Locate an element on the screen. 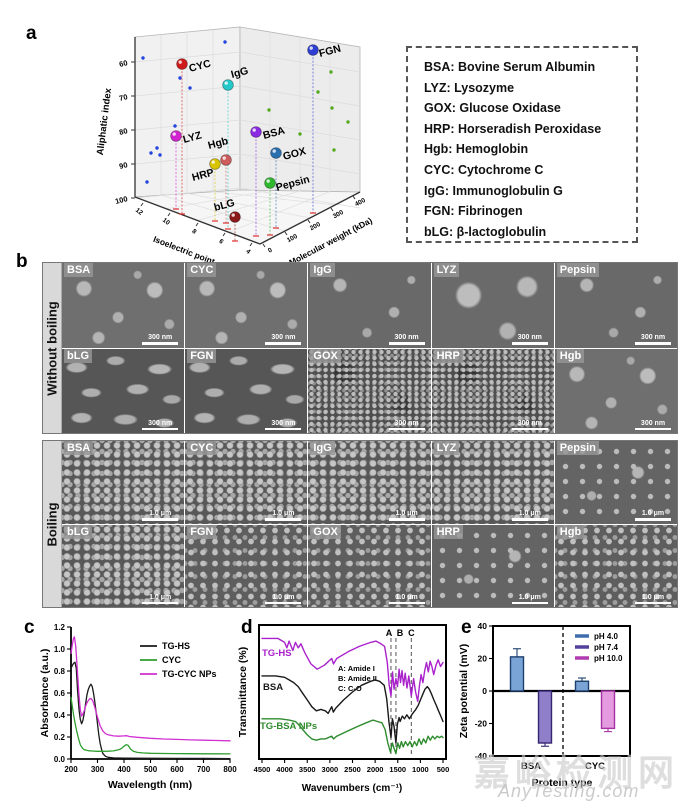 The image size is (680, 812). sem-tile-pepsin: Pepsin 300 nm is located at coordinates (615, 305).